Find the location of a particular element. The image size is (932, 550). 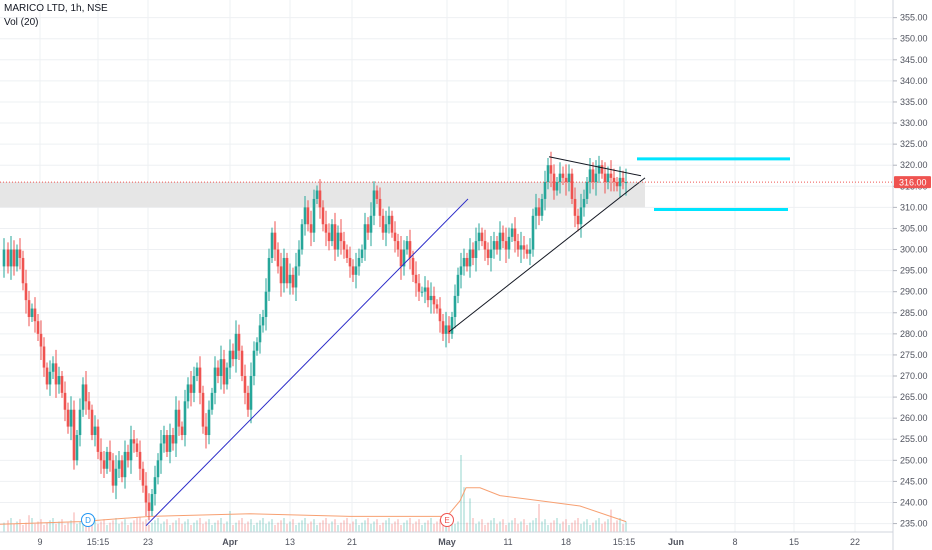

dividend-marker: D is located at coordinates (88, 520).